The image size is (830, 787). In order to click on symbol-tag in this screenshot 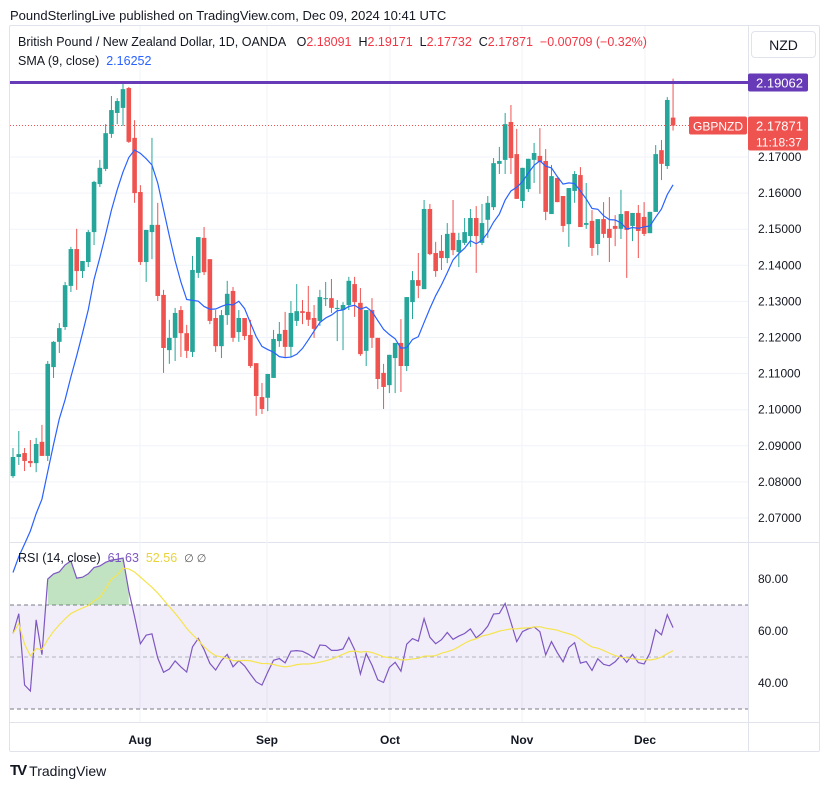, I will do `click(718, 125)`.